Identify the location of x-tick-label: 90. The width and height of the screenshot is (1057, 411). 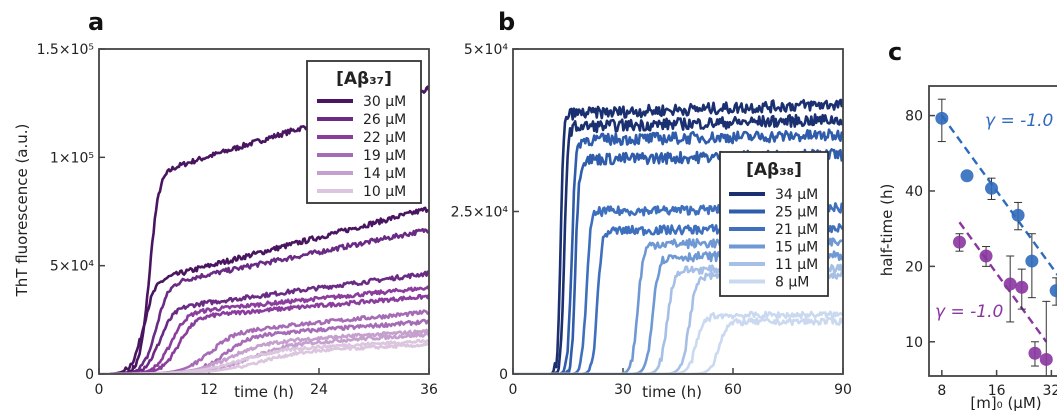
(843, 390).